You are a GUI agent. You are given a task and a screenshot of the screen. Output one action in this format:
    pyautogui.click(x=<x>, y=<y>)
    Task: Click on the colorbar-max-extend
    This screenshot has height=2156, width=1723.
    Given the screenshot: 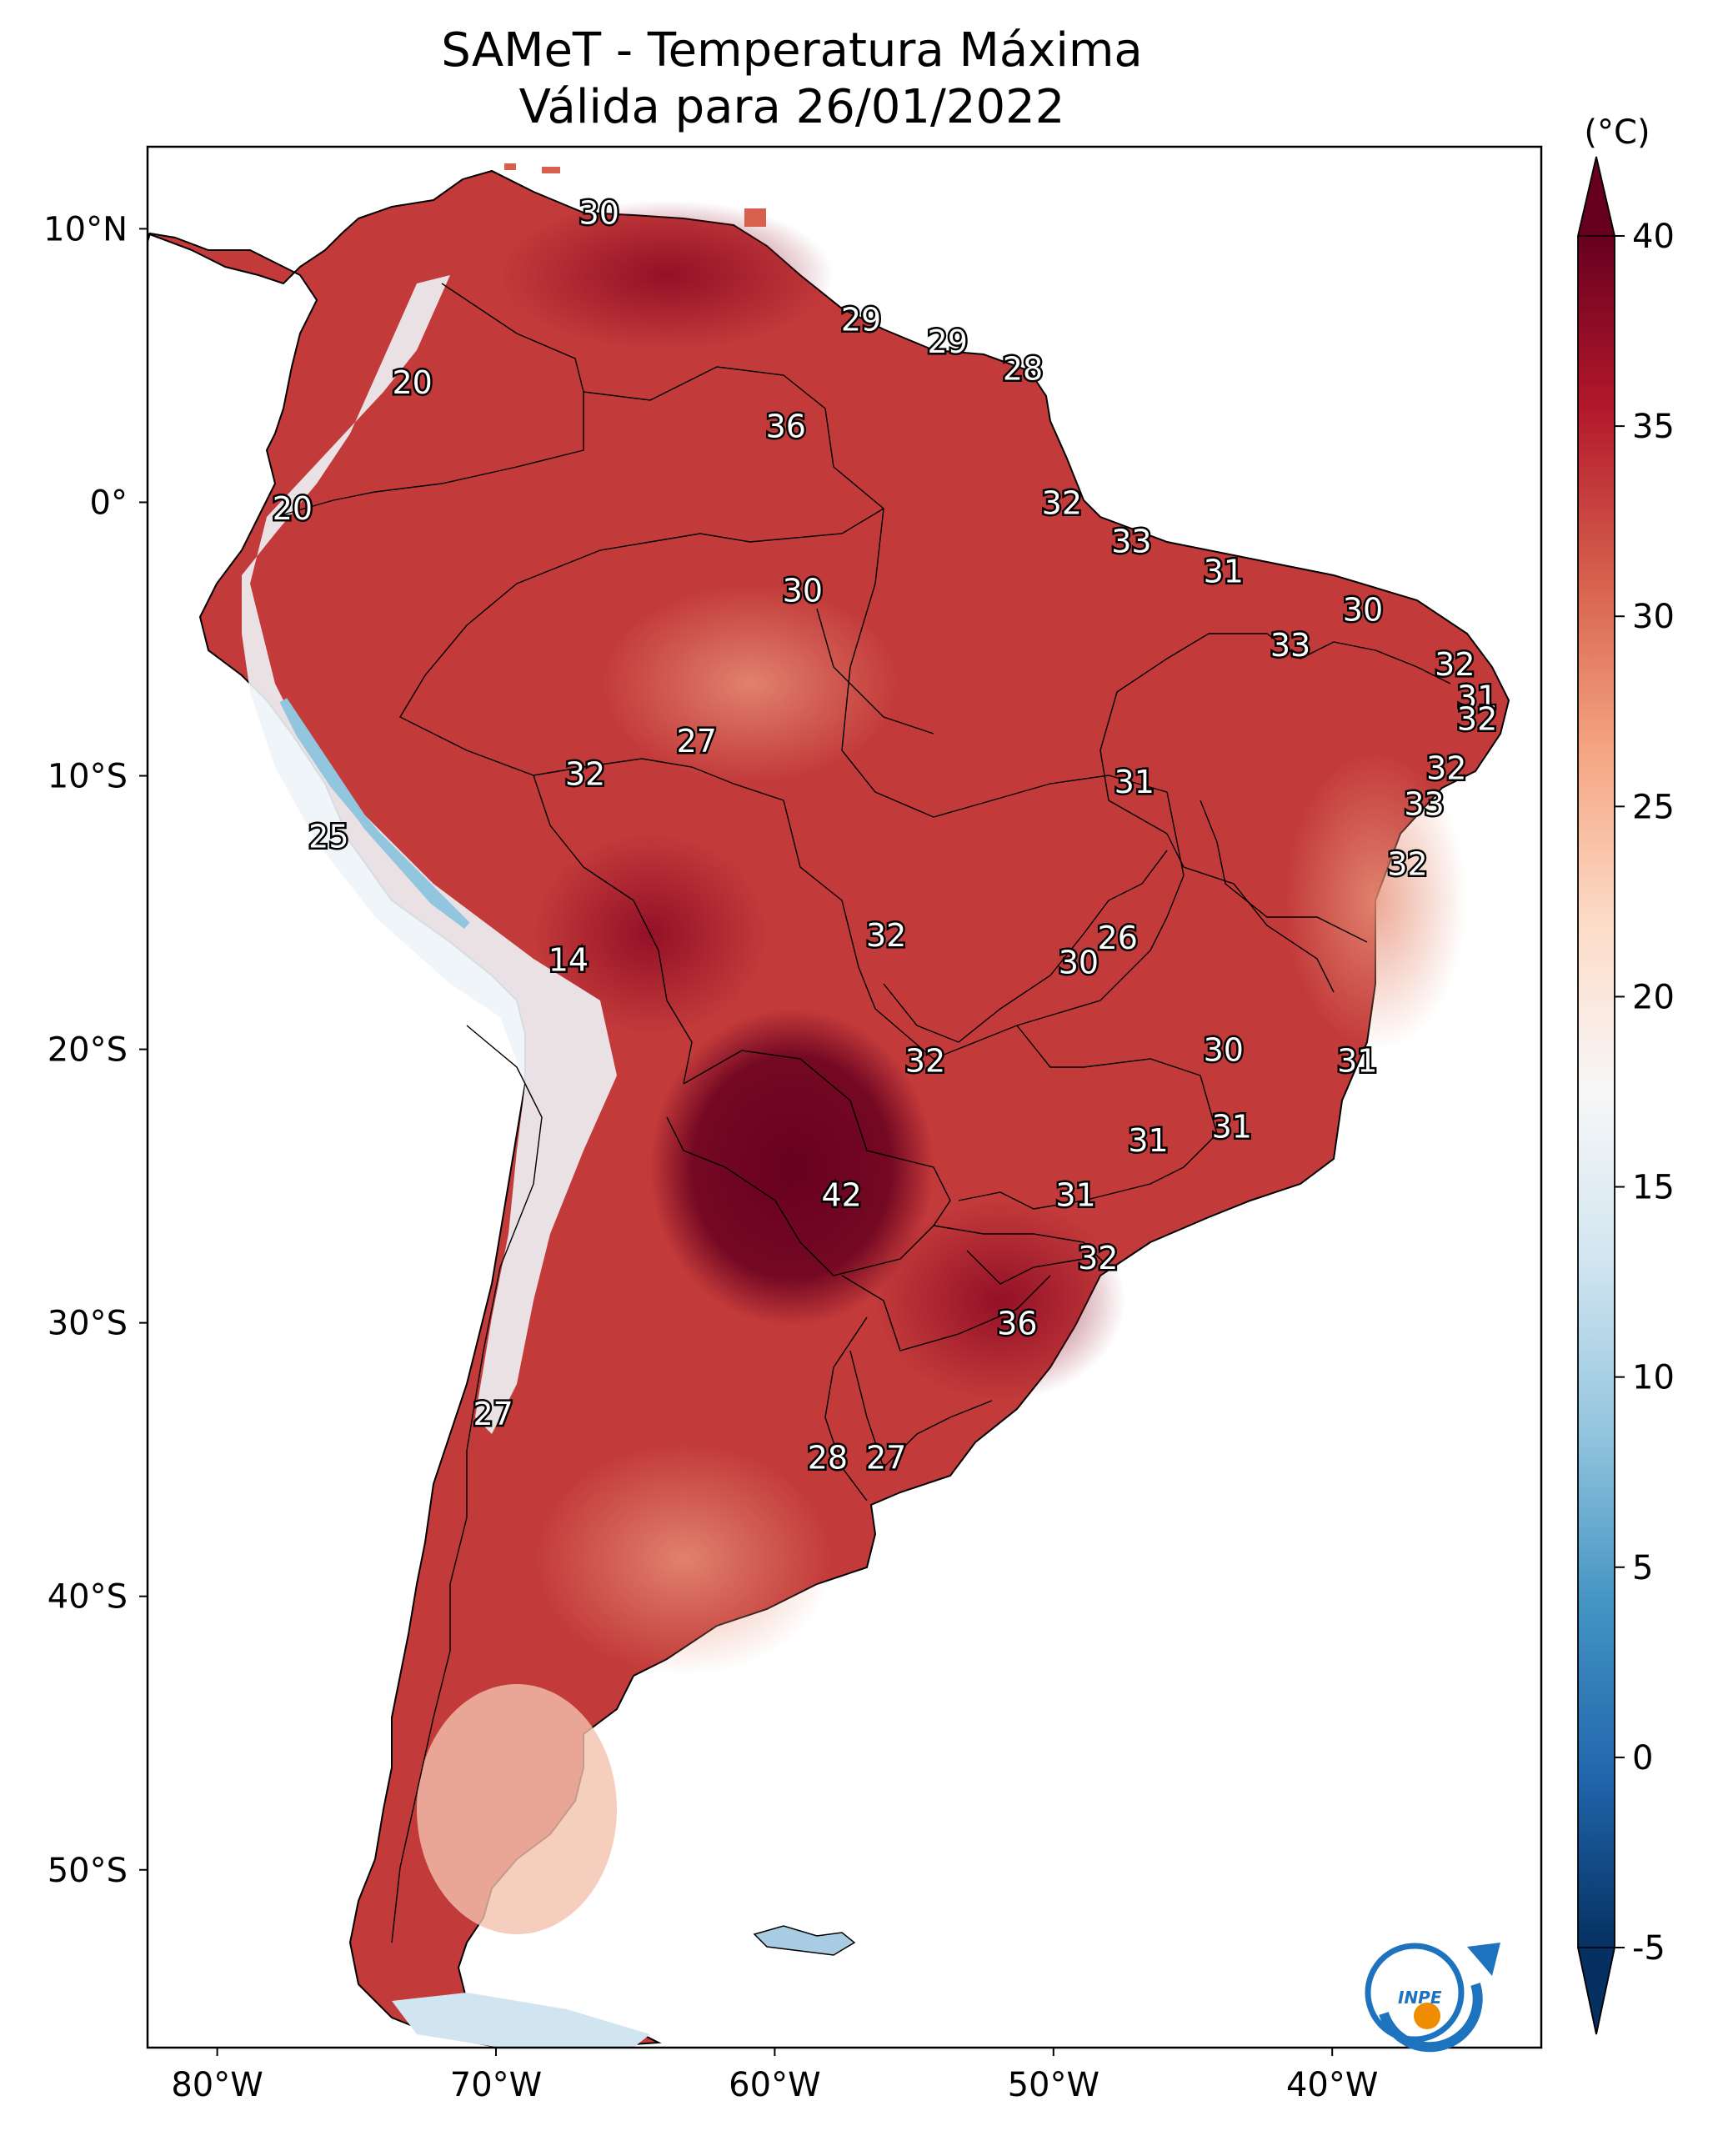 What is the action you would take?
    pyautogui.click(x=1596, y=196)
    